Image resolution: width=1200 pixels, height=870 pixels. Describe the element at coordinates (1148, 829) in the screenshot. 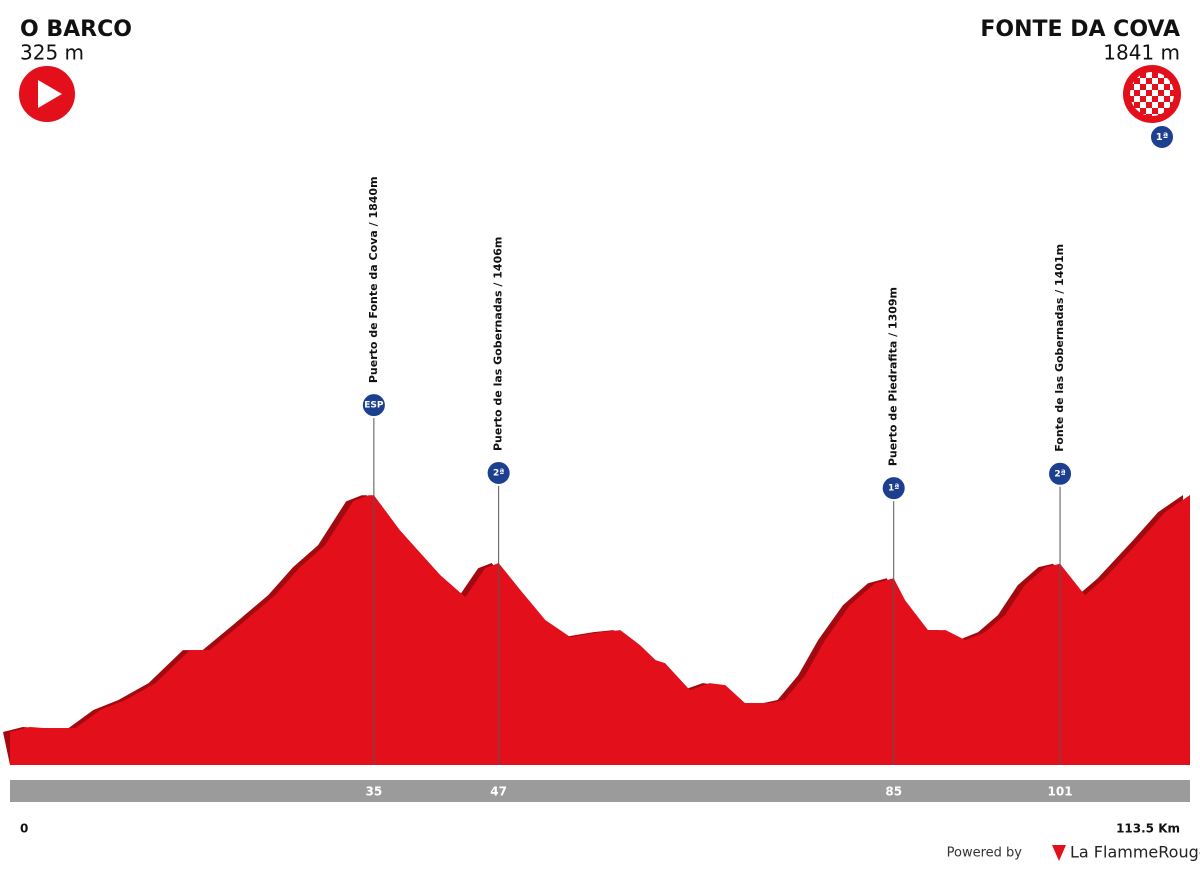

I see `x-tick-label: 113.5 Km` at that location.